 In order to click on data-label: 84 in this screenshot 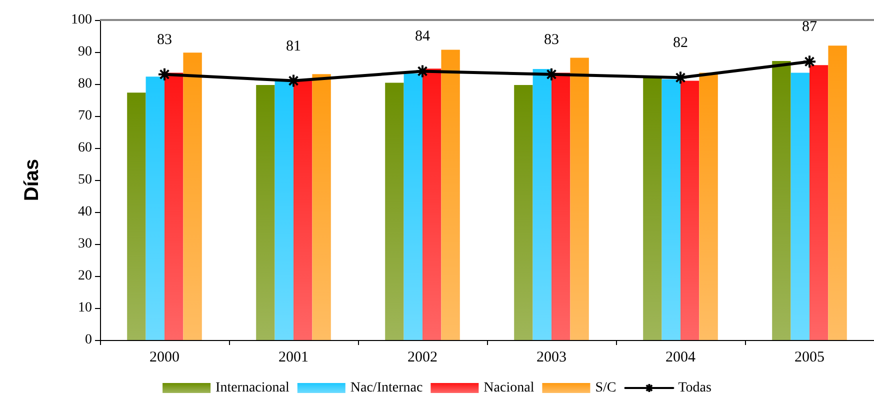, I will do `click(422, 36)`.